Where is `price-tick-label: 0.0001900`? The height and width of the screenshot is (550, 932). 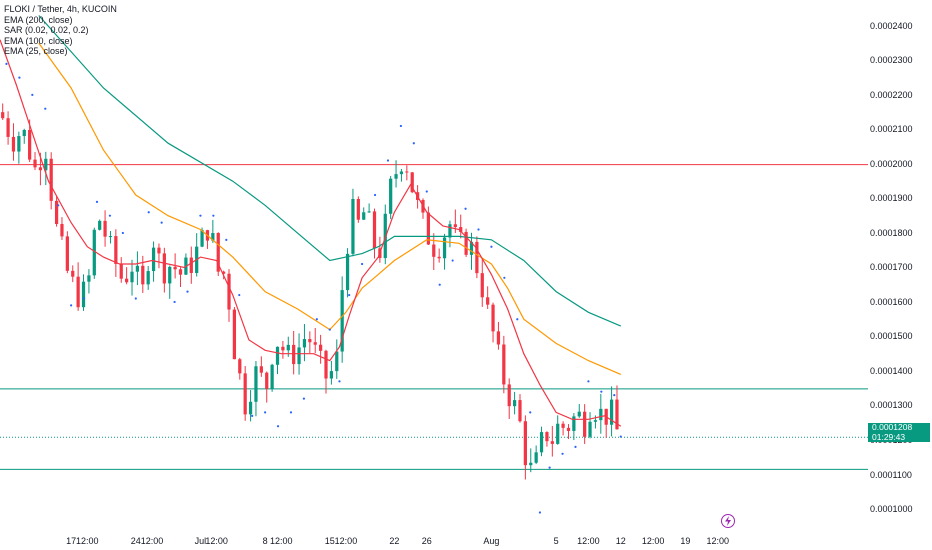
price-tick-label: 0.0001900 is located at coordinates (891, 198).